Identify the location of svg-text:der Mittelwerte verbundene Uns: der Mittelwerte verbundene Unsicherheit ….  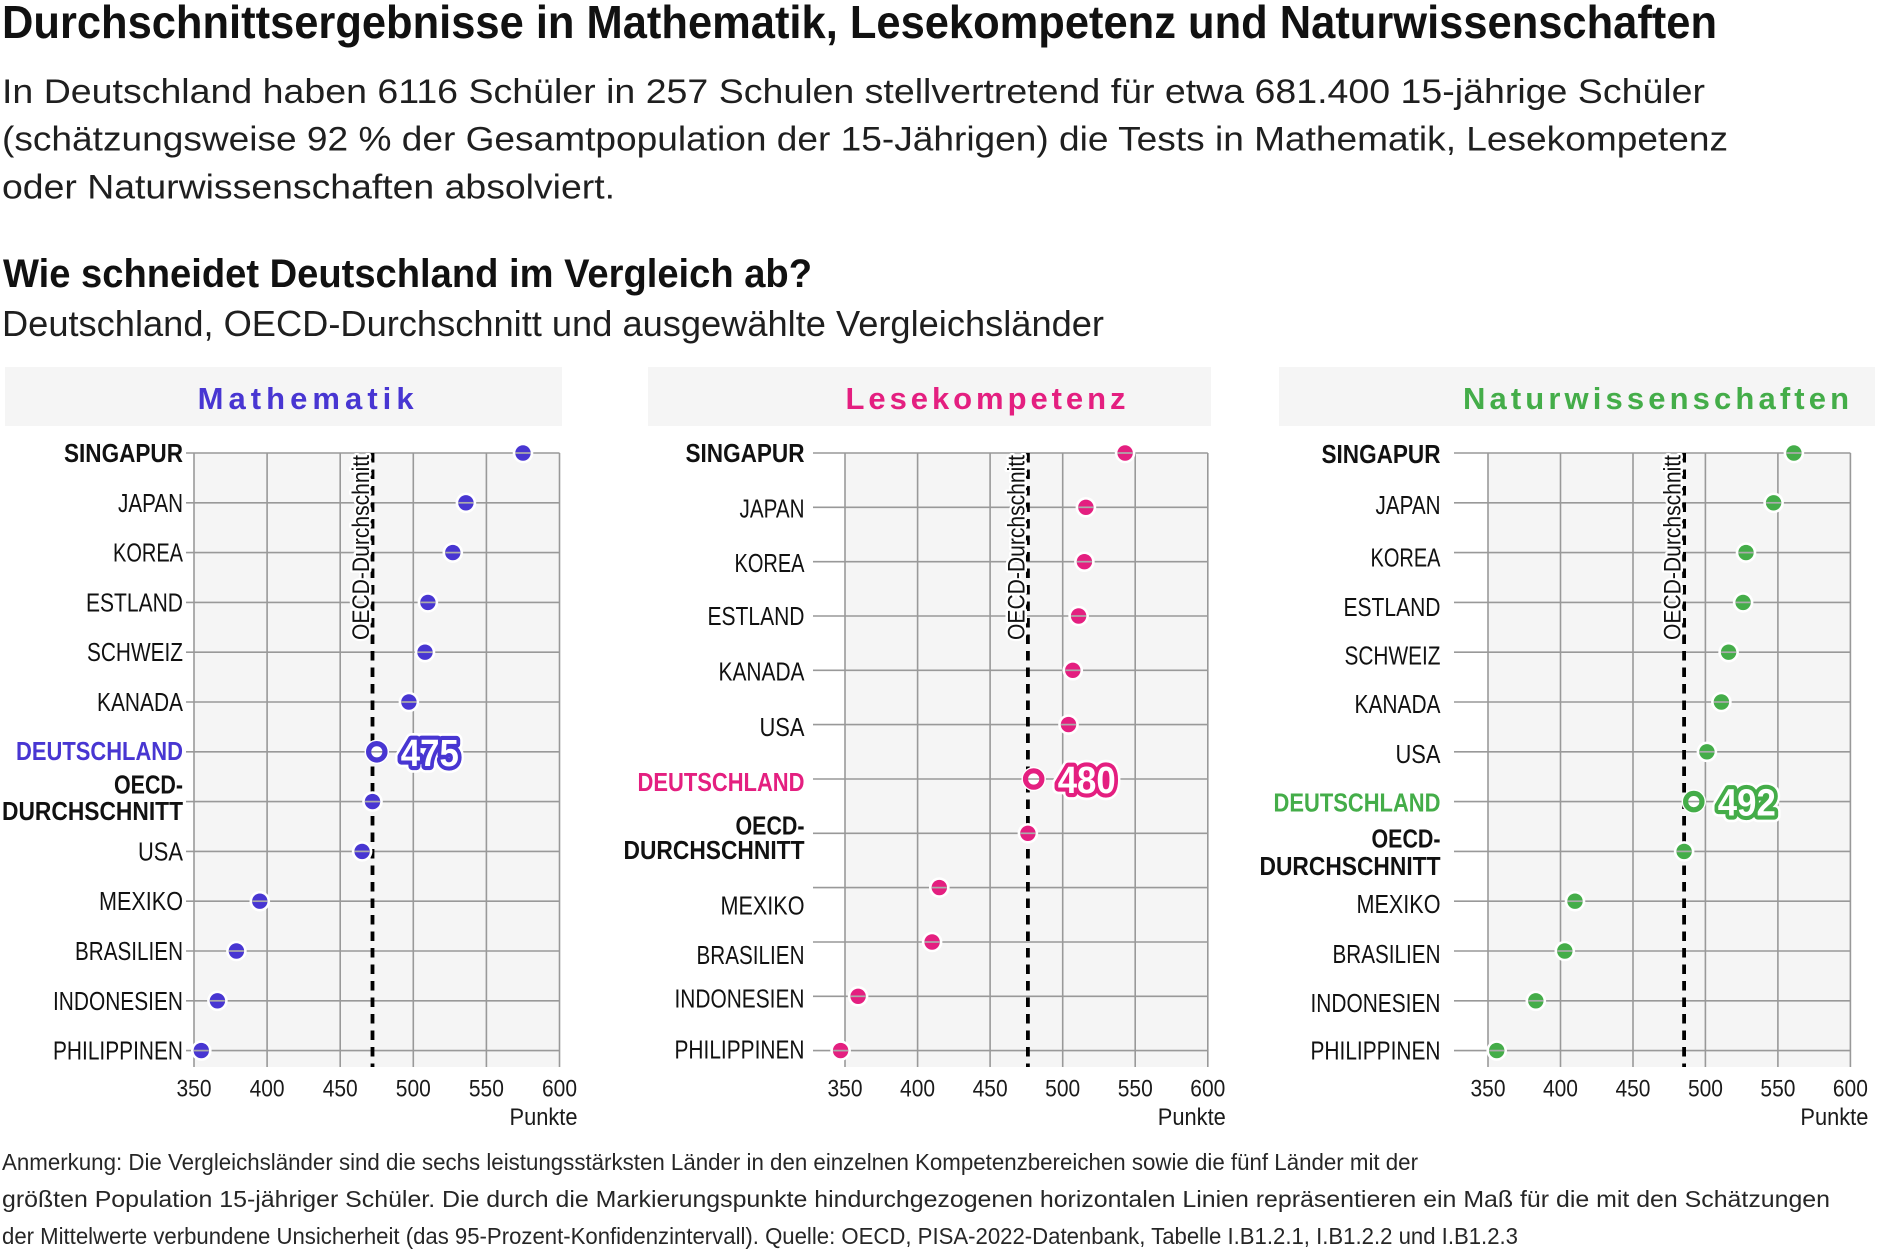
(760, 1236).